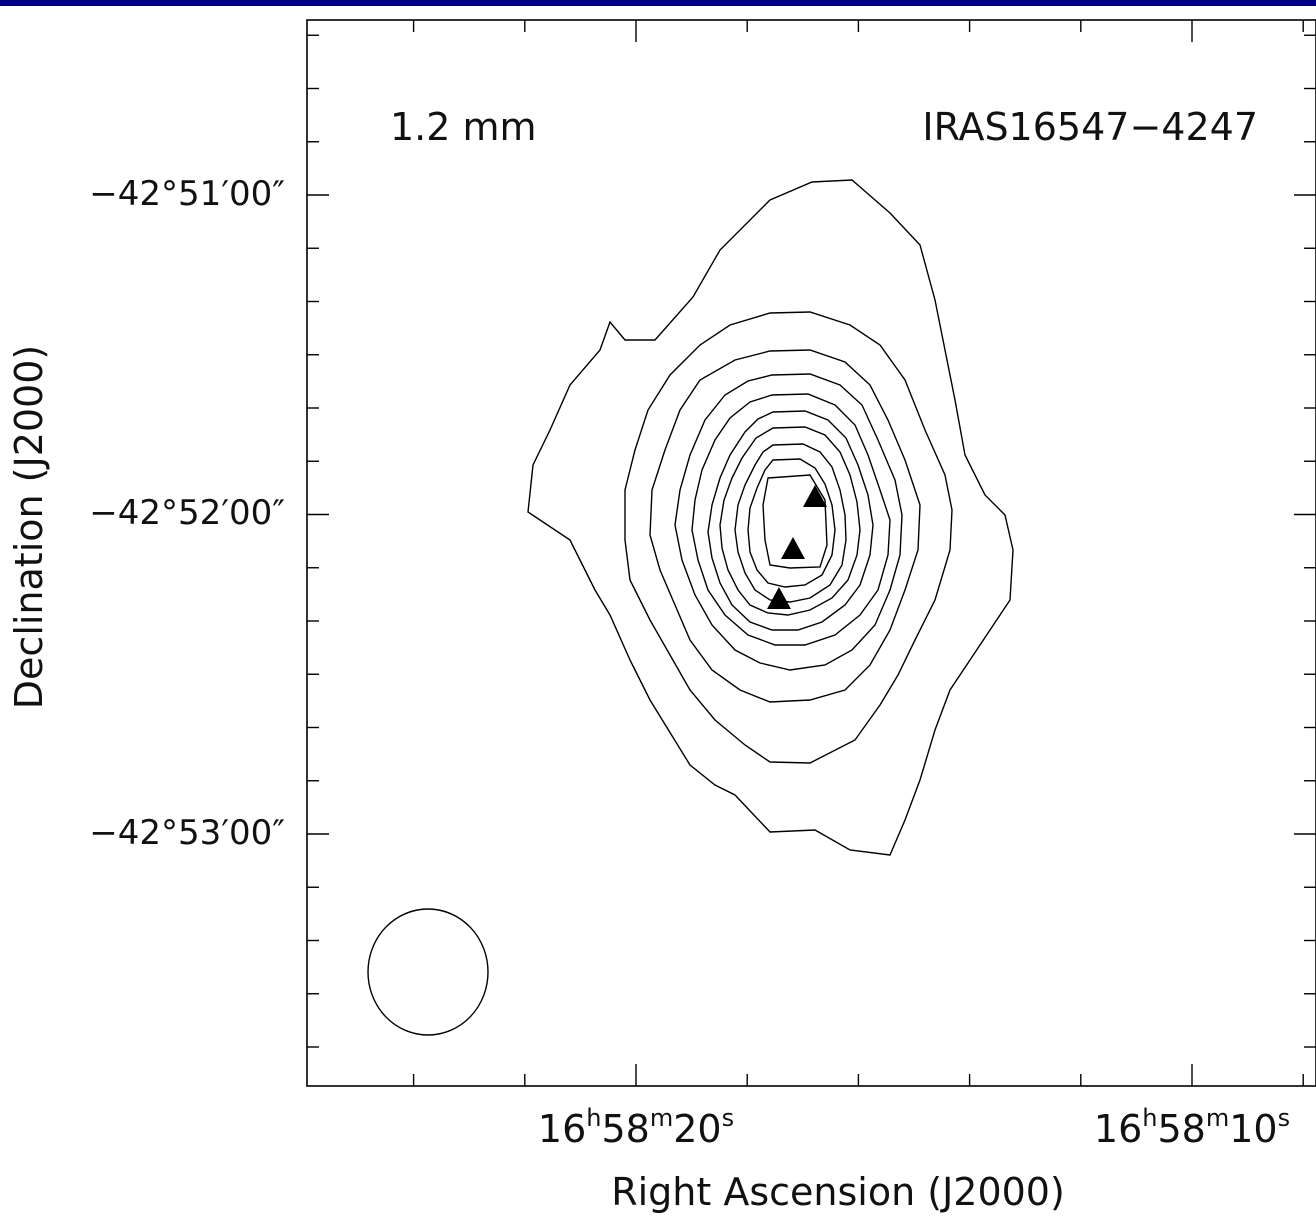 This screenshot has height=1221, width=1316. Describe the element at coordinates (463, 127) in the screenshot. I see `map-label: 1.2 mm` at that location.